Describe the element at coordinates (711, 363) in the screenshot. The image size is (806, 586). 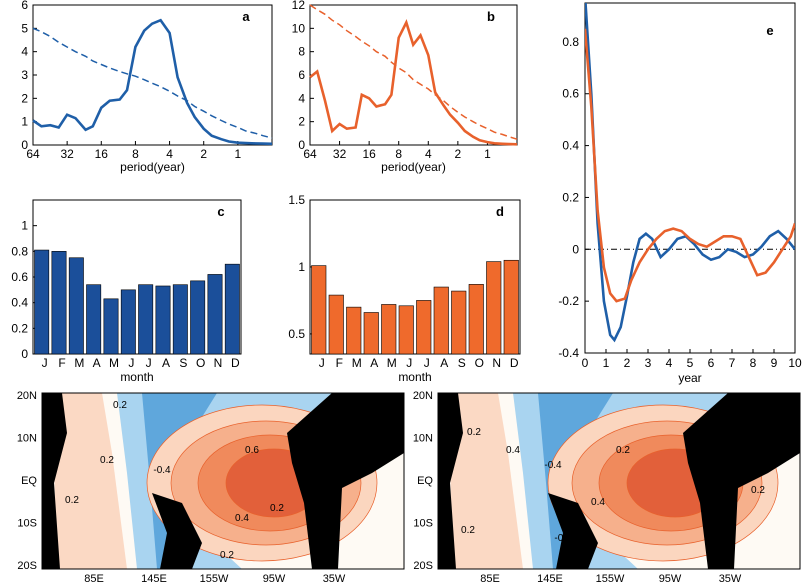
I see `x-tick-label: 6` at that location.